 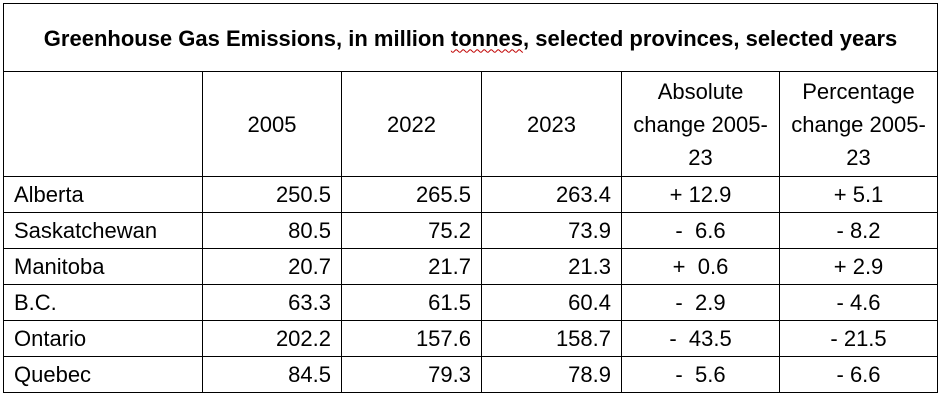 What do you see at coordinates (103, 338) in the screenshot?
I see `cell-province: Ontario` at bounding box center [103, 338].